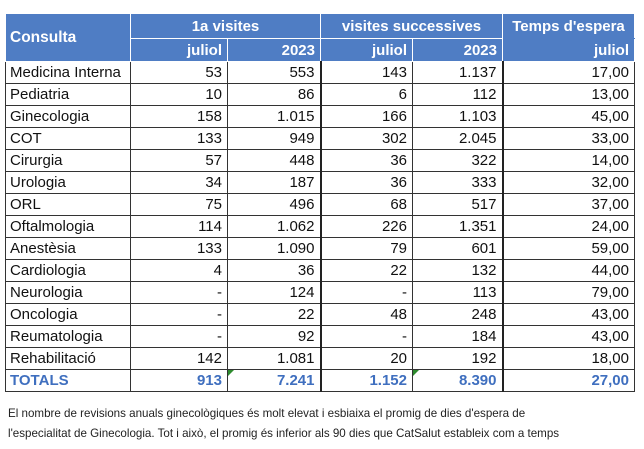 The height and width of the screenshot is (449, 644). Describe the element at coordinates (568, 248) in the screenshot. I see `cell-waiting-juliol: 59,00` at that location.